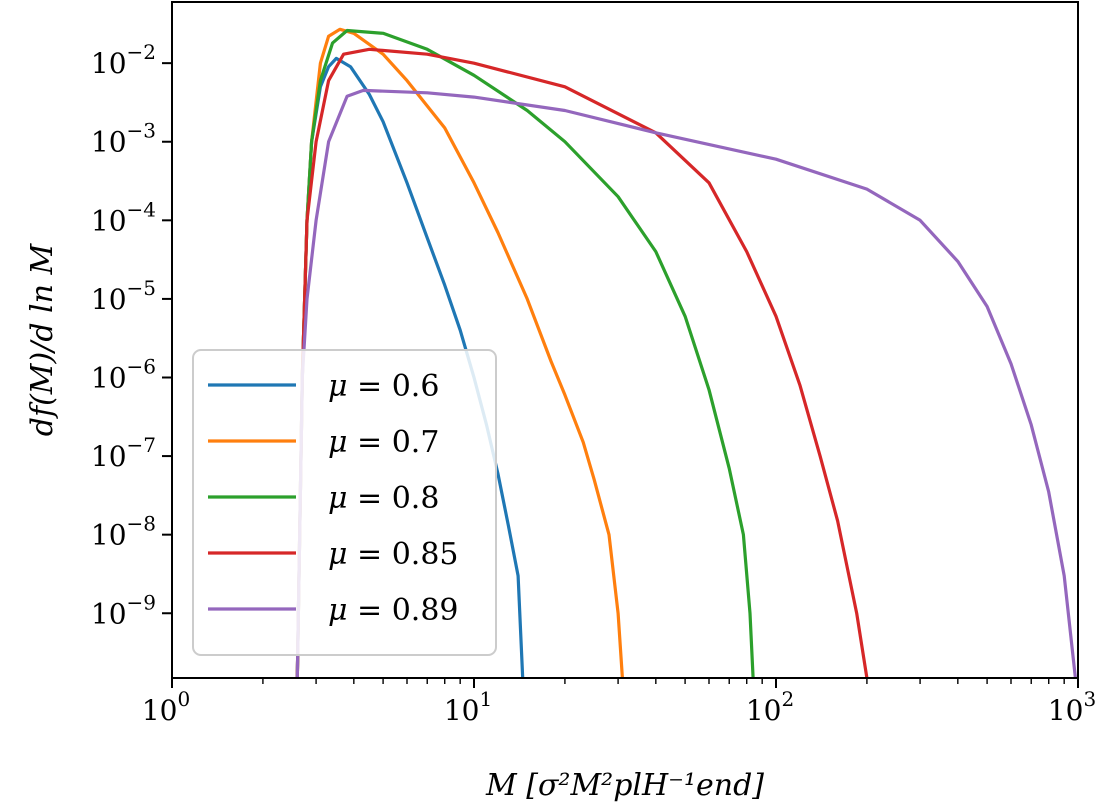 This screenshot has height=812, width=1108. I want to click on y-tick-label-5: 10⁻⁴, so click(123, 217).